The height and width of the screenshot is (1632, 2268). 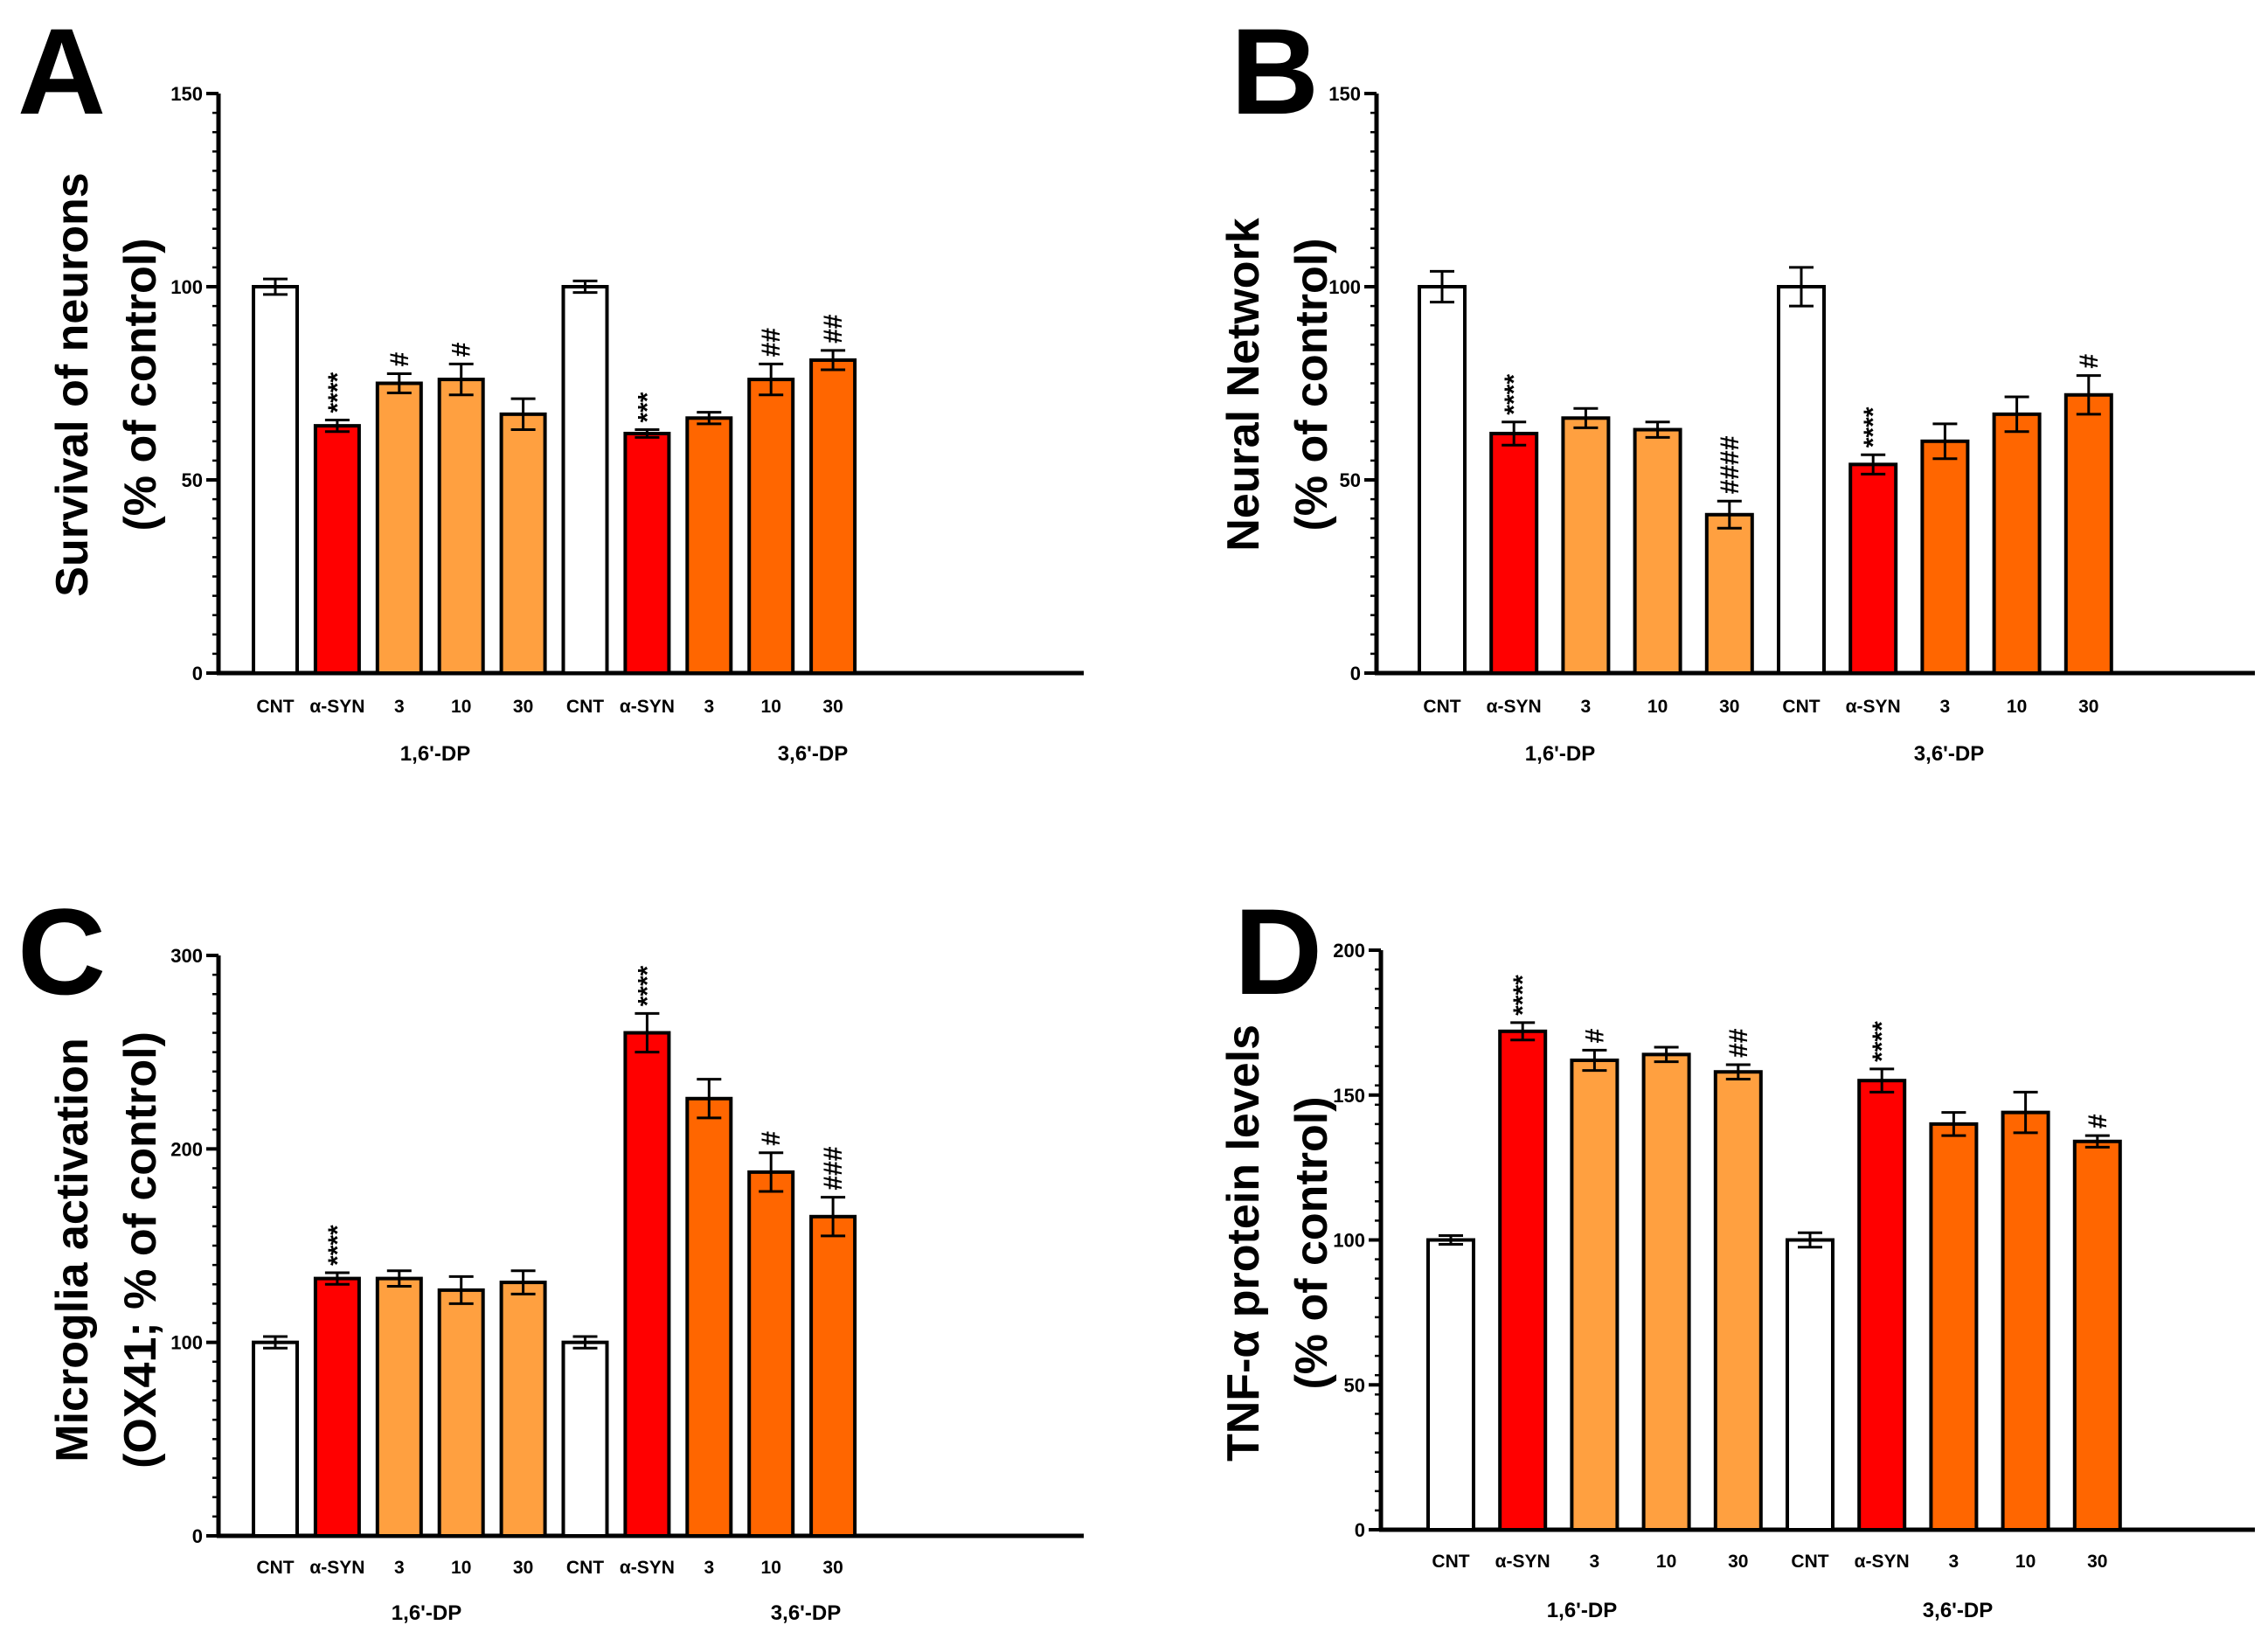 I want to click on y-axis-label: TNF-α protein levels, so click(x=1243, y=1243).